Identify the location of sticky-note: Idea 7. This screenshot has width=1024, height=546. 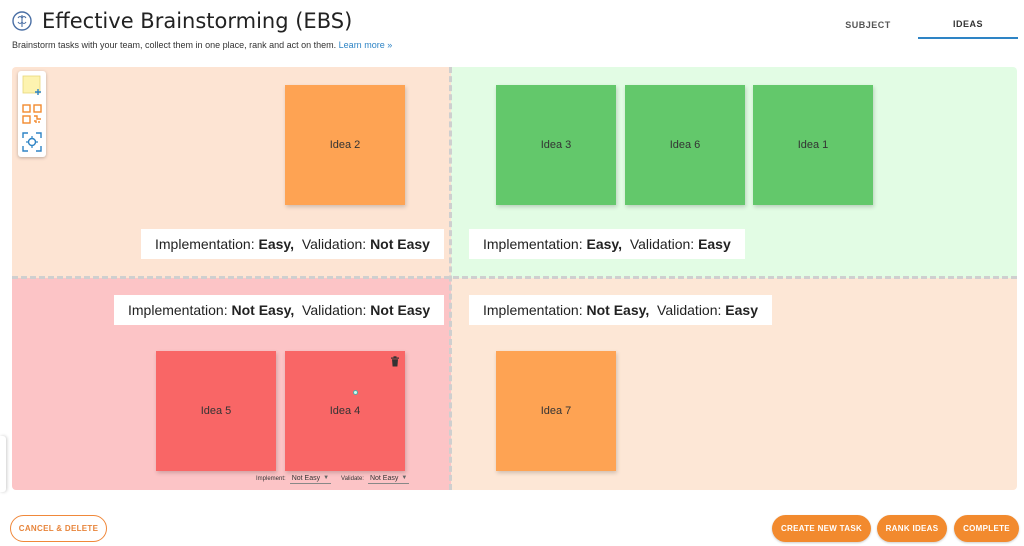
(556, 411).